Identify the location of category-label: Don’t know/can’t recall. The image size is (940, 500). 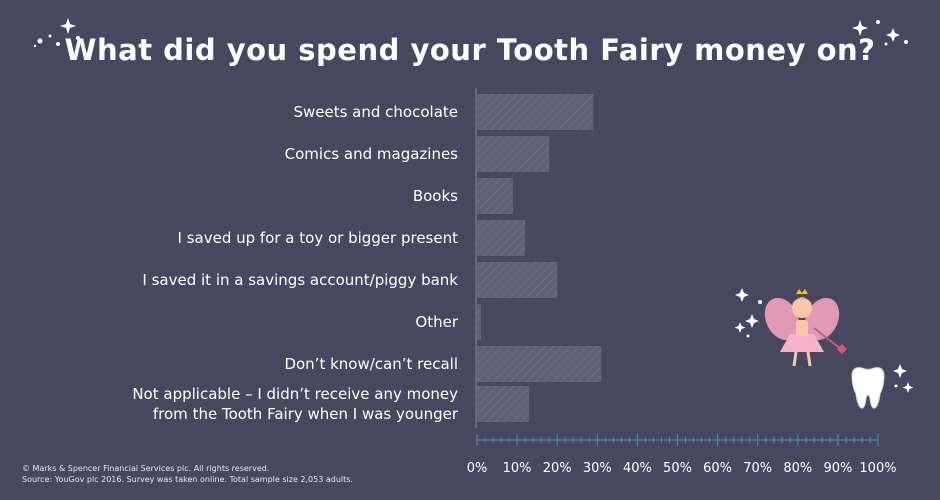
(371, 364).